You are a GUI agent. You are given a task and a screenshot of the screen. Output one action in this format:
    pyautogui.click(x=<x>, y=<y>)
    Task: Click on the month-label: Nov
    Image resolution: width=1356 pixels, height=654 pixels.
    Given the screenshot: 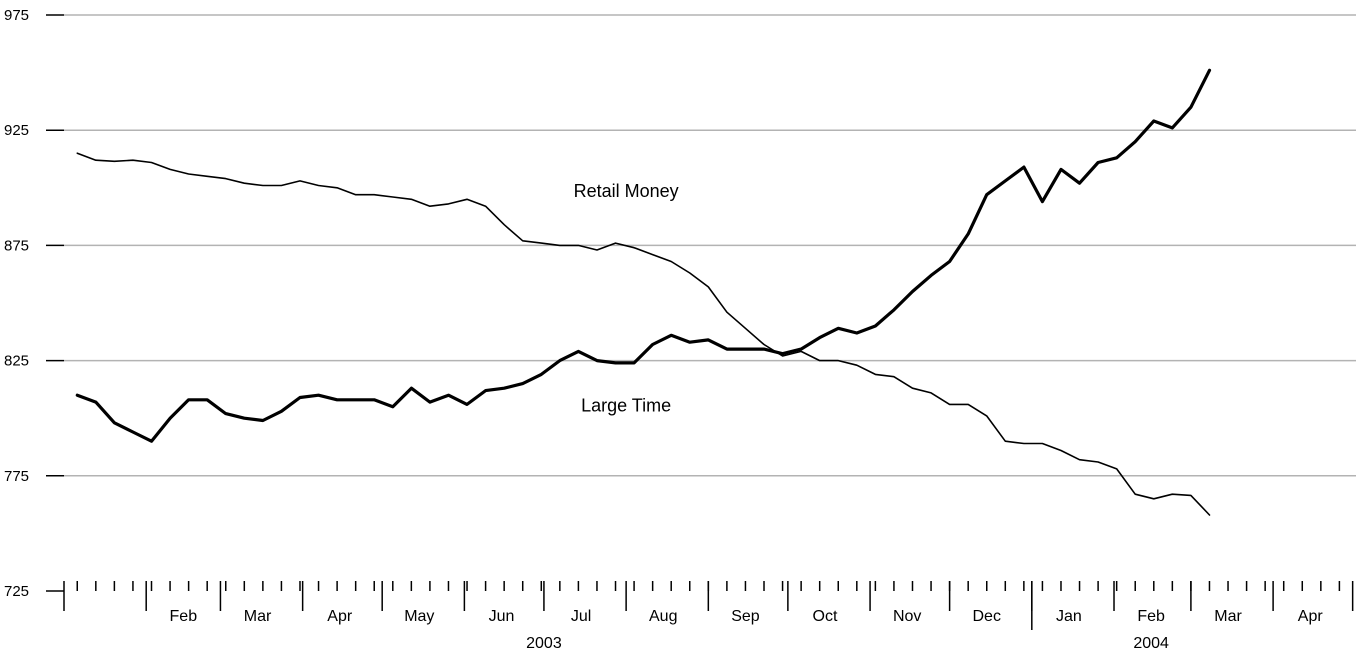 What is the action you would take?
    pyautogui.click(x=907, y=616)
    